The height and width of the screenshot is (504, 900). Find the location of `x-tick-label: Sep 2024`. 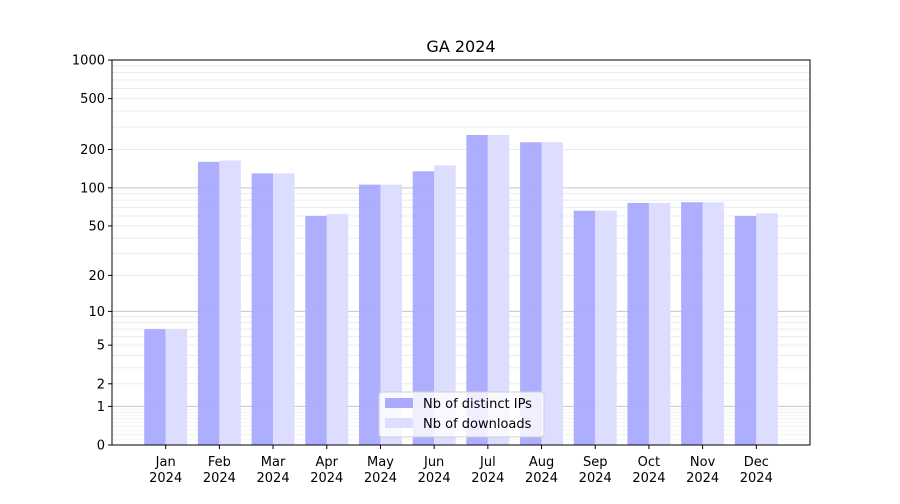

x-tick-label: Sep 2024 is located at coordinates (595, 470).